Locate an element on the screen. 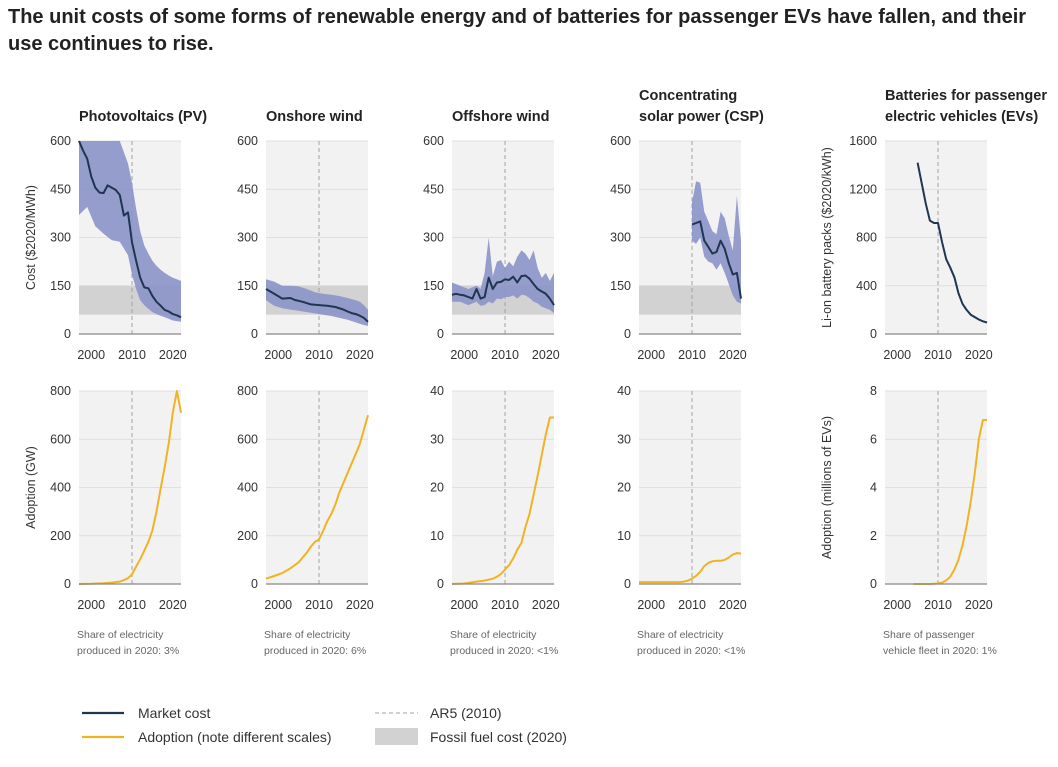 This screenshot has width=1058, height=767. ev-adoption-ytick-label: 6 is located at coordinates (873, 439).